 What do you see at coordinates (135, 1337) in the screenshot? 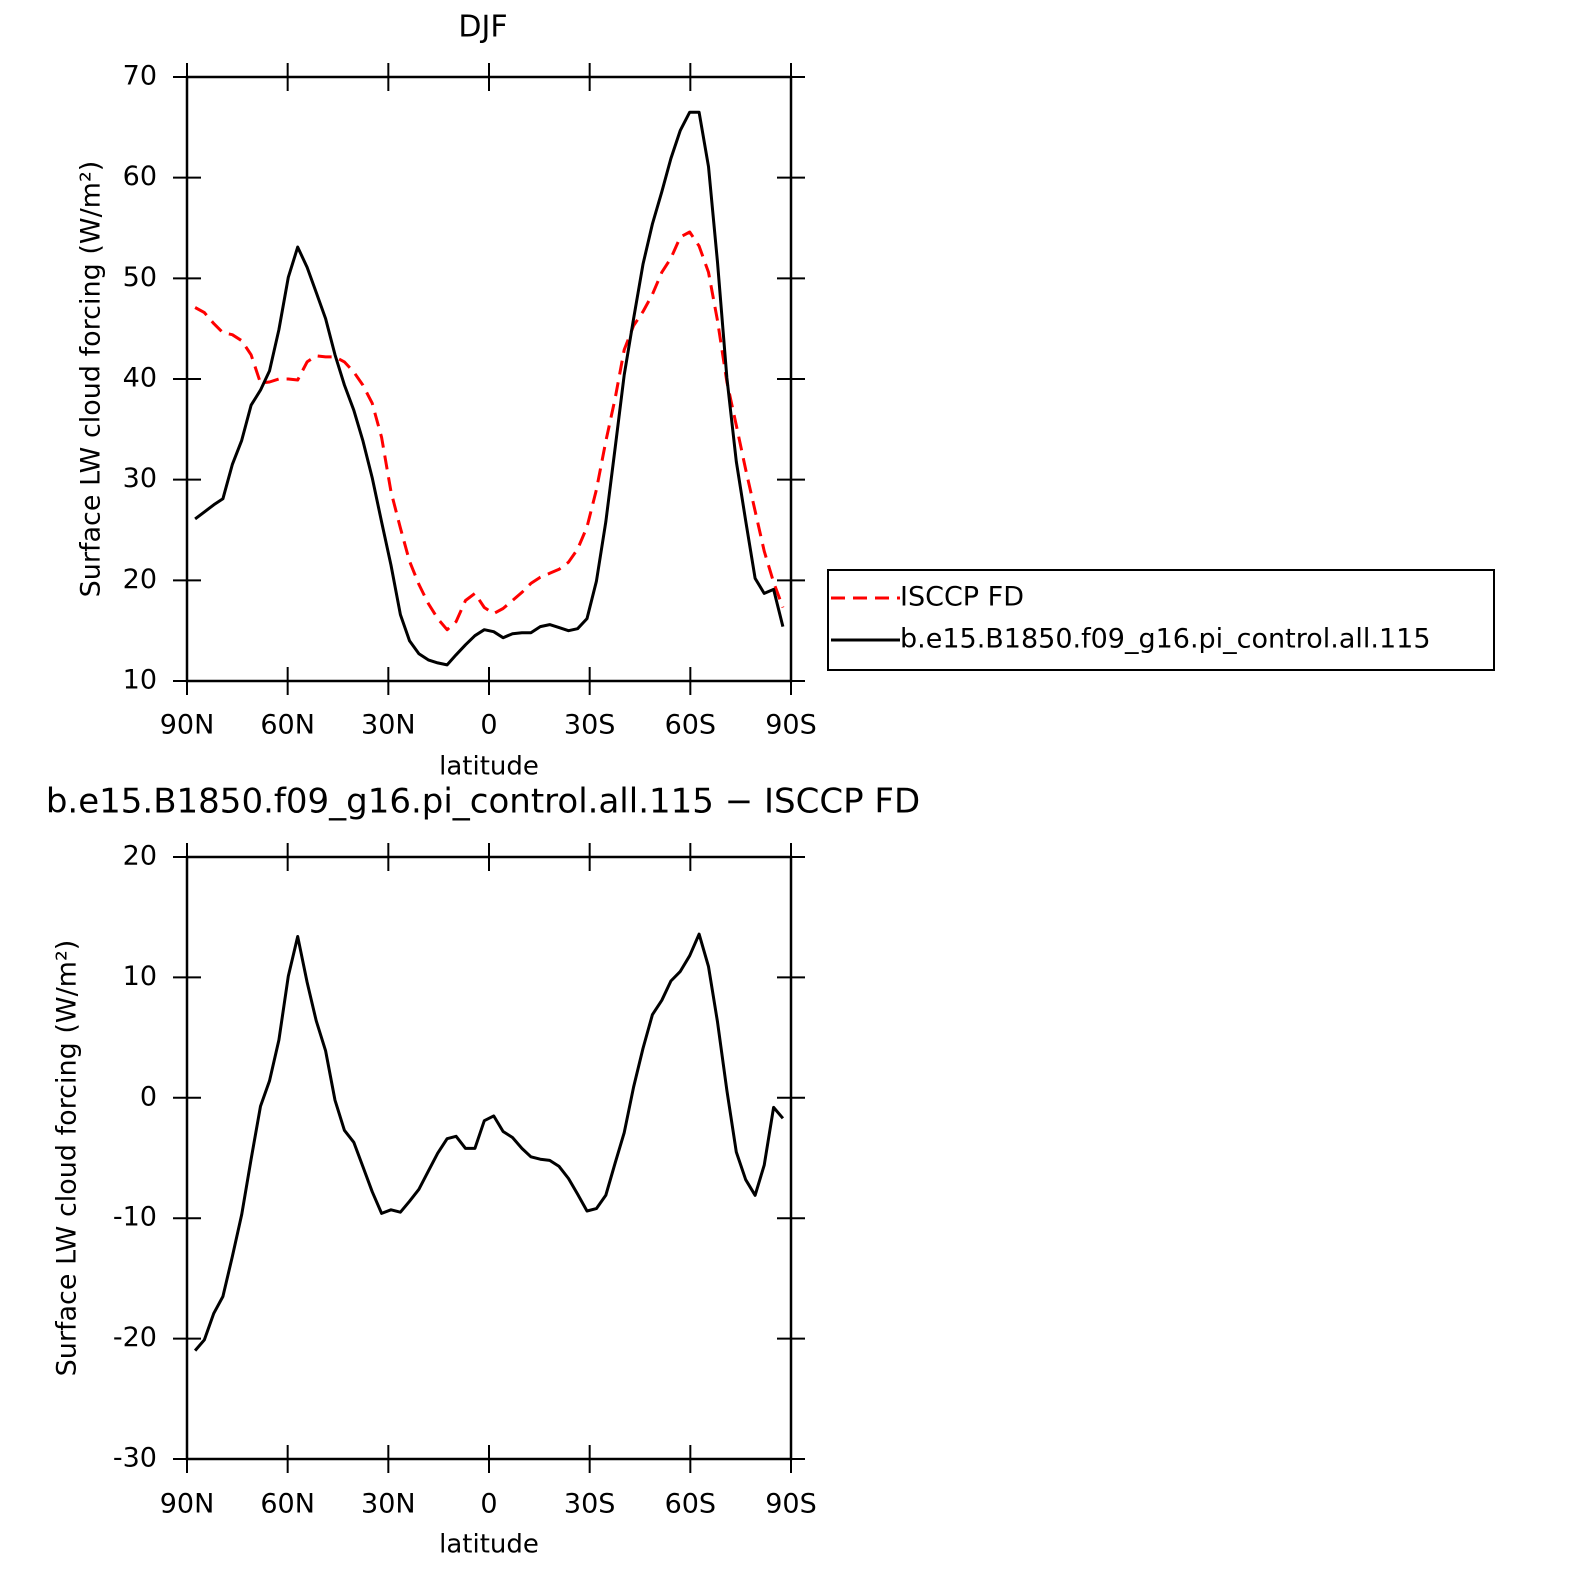
I see `y-tick-label: -20` at bounding box center [135, 1337].